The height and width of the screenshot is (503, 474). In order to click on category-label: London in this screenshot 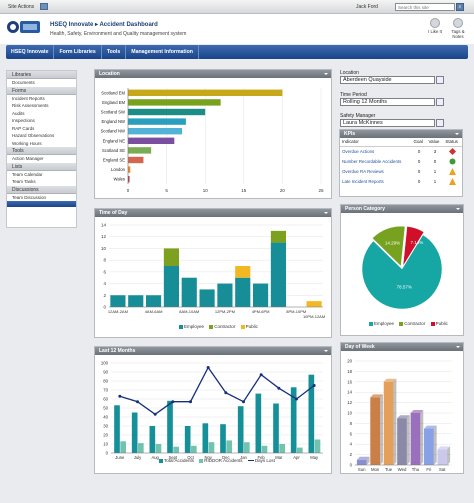, I will do `click(118, 169)`.